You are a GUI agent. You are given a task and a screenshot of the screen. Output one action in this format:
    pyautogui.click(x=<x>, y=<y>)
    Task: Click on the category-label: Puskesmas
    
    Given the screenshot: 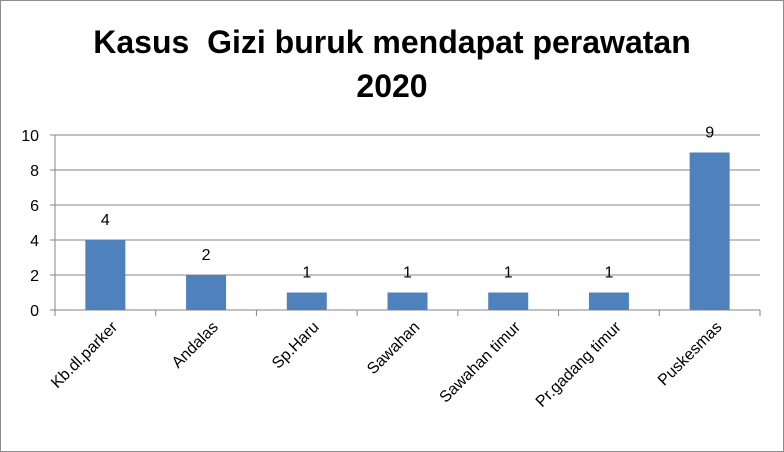 What is the action you would take?
    pyautogui.click(x=690, y=354)
    